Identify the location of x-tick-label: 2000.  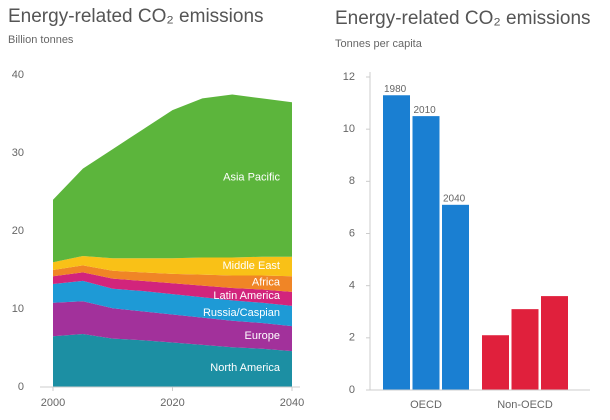
(53, 403).